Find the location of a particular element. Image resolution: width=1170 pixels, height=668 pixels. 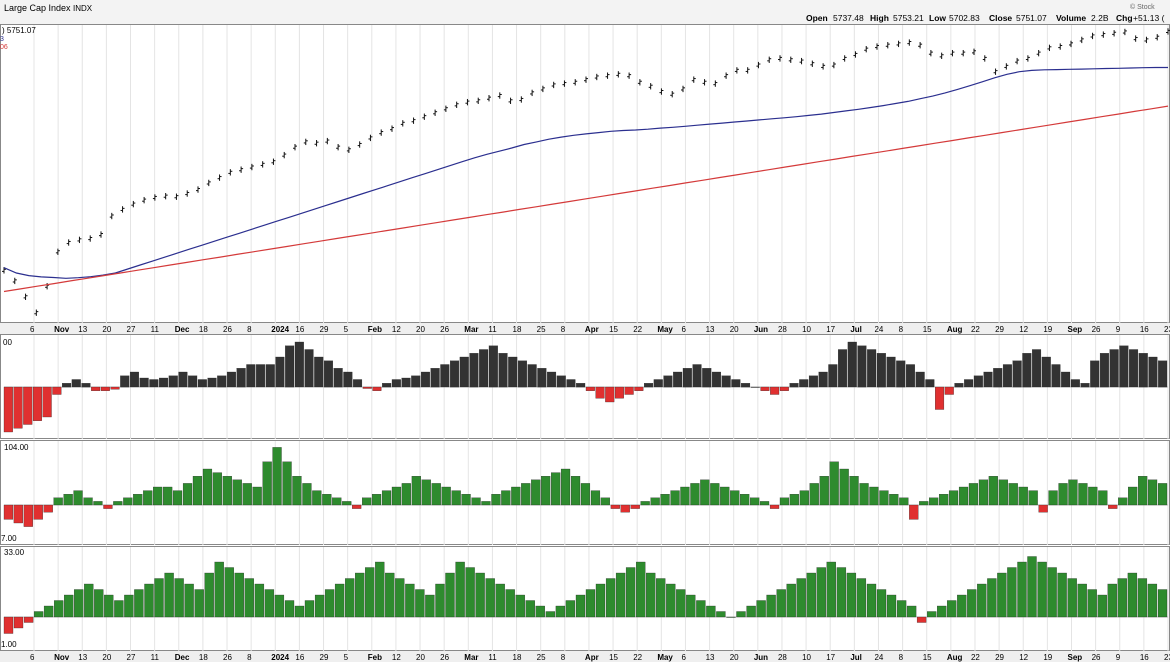

x-axis-month-label: Sep is located at coordinates (1074, 657).